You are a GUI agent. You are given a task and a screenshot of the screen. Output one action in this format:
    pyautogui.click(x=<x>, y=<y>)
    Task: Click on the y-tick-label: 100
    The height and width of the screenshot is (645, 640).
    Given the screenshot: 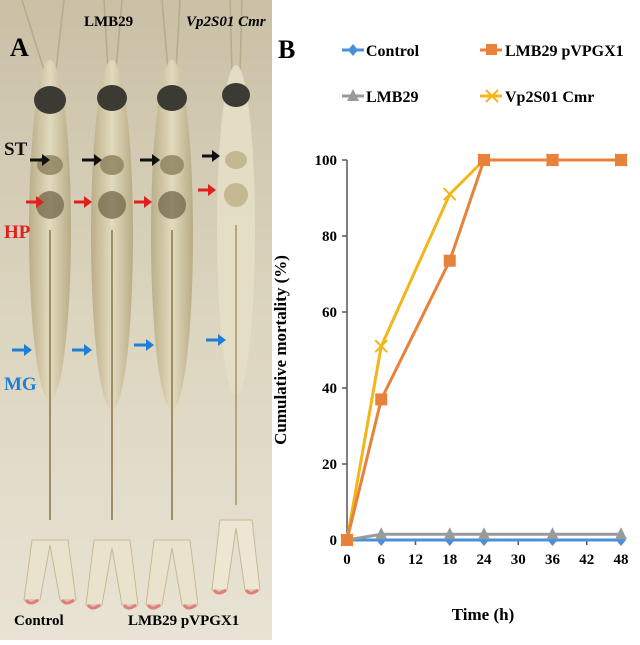 What is the action you would take?
    pyautogui.click(x=326, y=161)
    